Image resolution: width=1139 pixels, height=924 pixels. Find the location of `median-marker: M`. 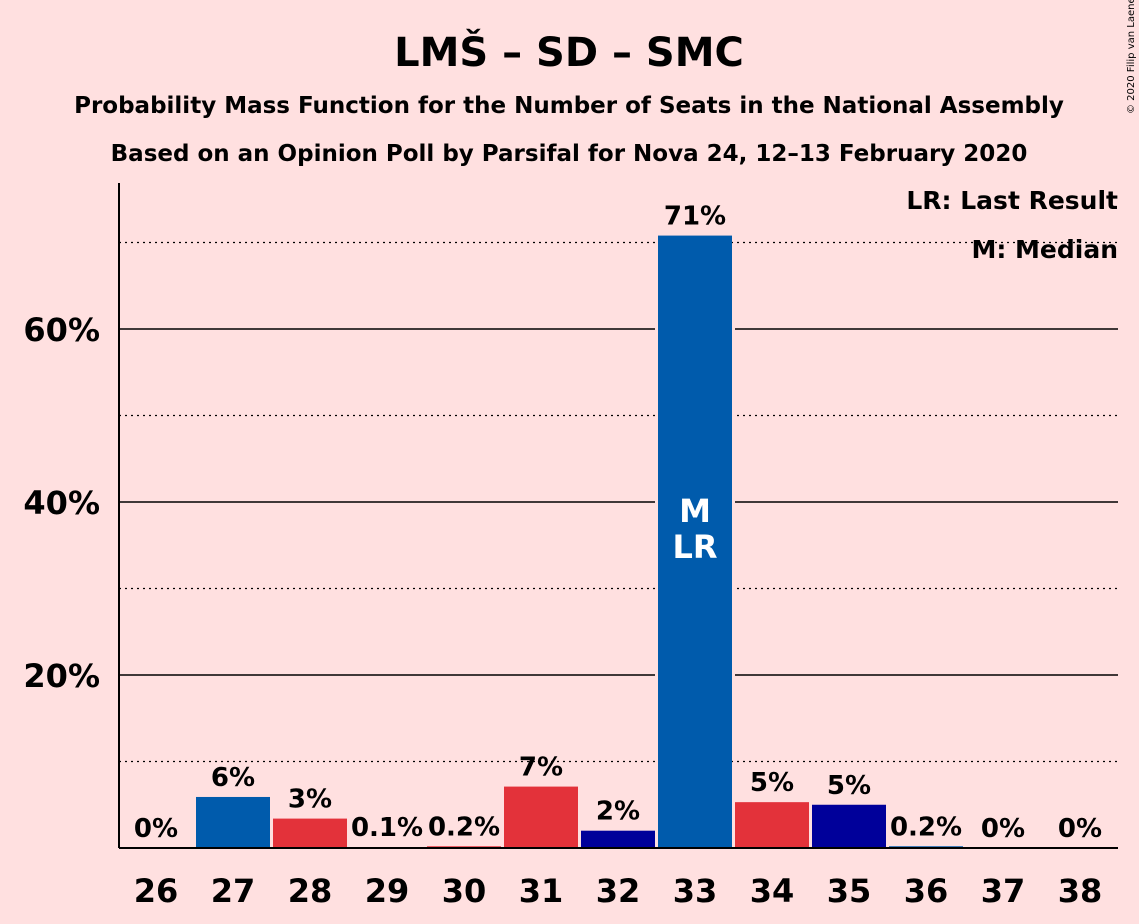

median-marker: M is located at coordinates (695, 511).